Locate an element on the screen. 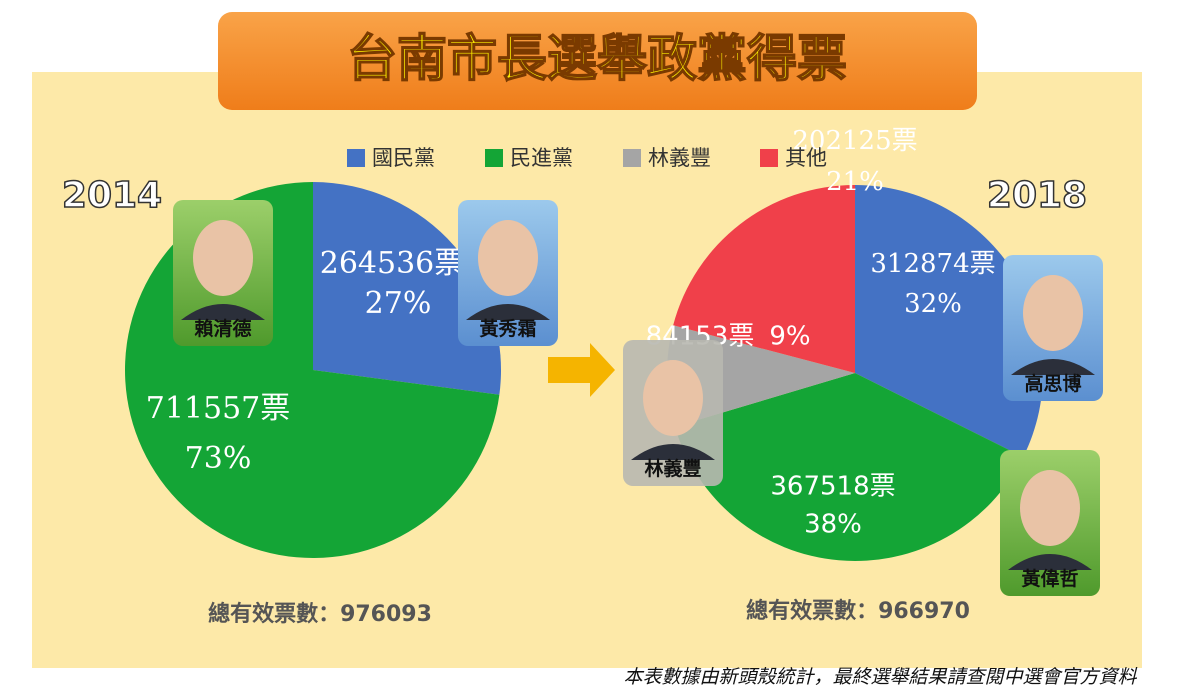 The height and width of the screenshot is (697, 1200). legend-label: 林義豐 is located at coordinates (679, 158).